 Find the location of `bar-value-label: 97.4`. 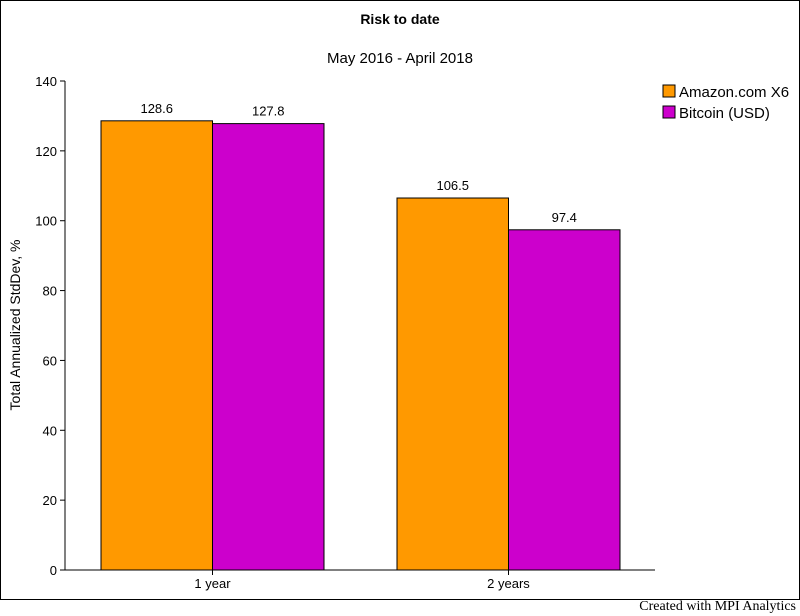

bar-value-label: 97.4 is located at coordinates (564, 217).